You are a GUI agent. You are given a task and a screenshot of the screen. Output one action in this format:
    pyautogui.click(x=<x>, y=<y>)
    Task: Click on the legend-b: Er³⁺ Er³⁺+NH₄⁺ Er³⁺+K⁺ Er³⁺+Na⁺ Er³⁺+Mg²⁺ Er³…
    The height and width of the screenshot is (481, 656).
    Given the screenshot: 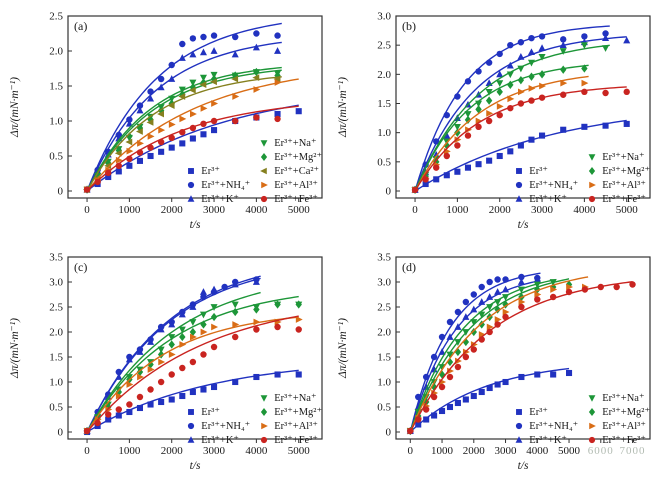 What is the action you would take?
    pyautogui.click(x=581, y=178)
    